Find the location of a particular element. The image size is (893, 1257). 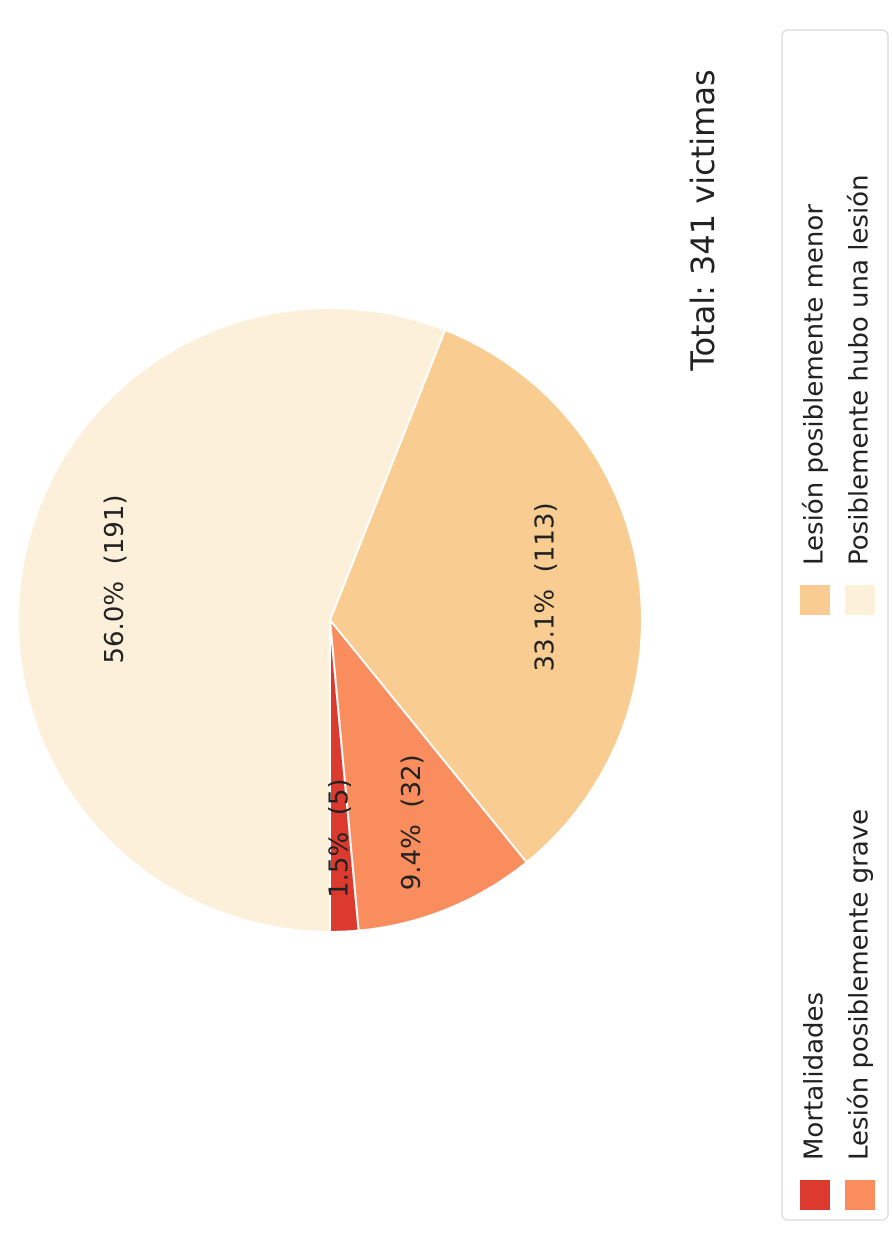

legend-label: Mortalidades is located at coordinates (815, 1076).